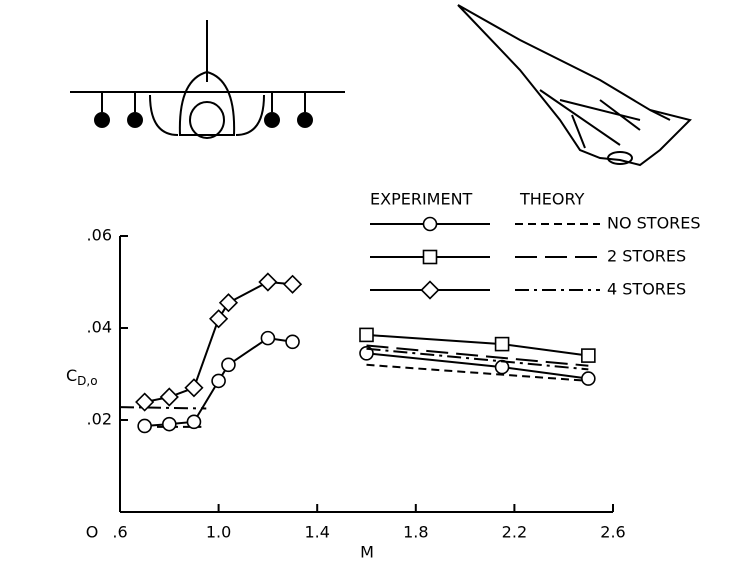 Image resolution: width=747 pixels, height=567 pixels. I want to click on legend-label: 2 STORES, so click(646, 256).